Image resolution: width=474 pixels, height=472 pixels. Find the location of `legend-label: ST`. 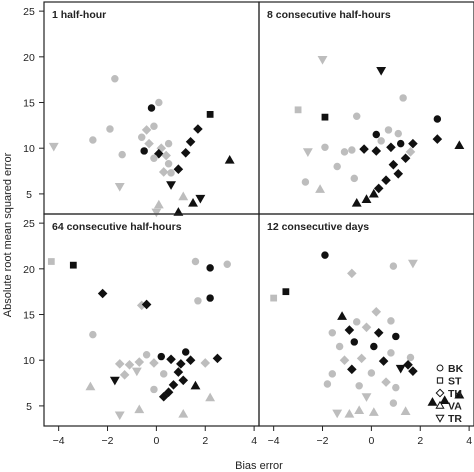

legend-label: ST is located at coordinates (455, 382).